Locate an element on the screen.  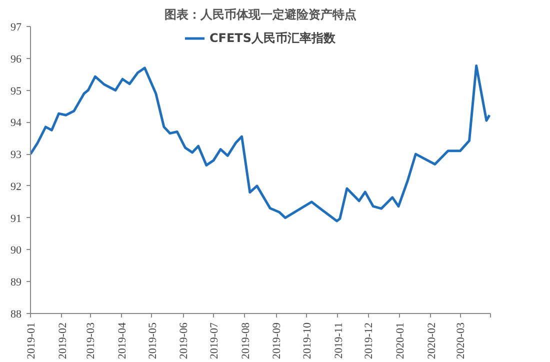
x-tick-label: 2019-09 is located at coordinates (277, 341).